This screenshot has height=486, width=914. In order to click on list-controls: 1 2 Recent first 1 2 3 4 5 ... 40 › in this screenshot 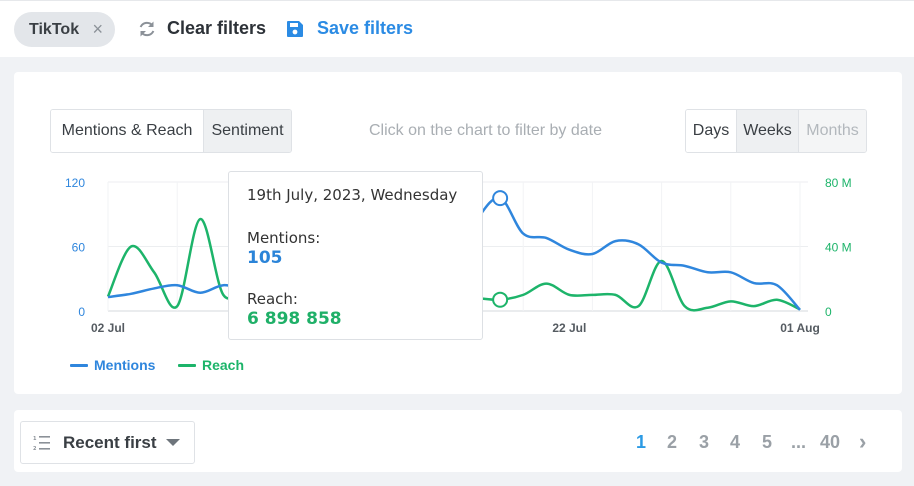, I will do `click(458, 441)`.